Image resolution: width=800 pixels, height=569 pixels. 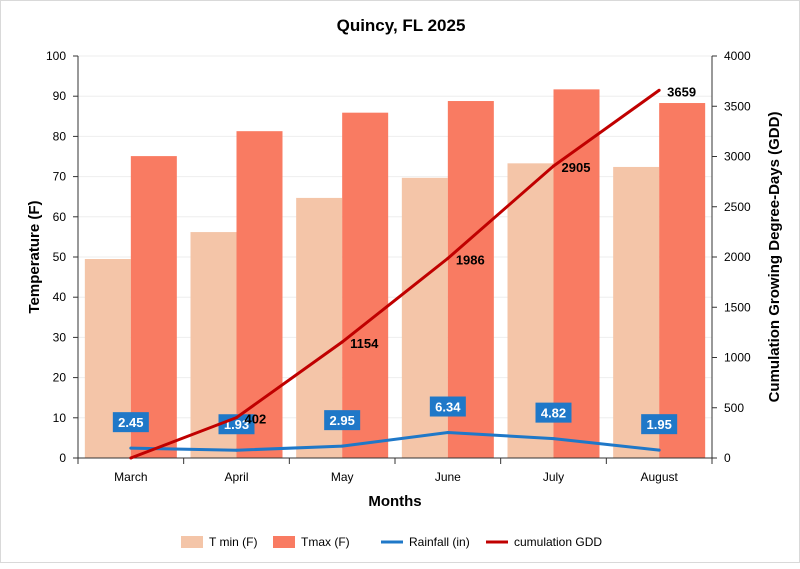 What do you see at coordinates (60, 136) in the screenshot?
I see `y-tick-label: 80` at bounding box center [60, 136].